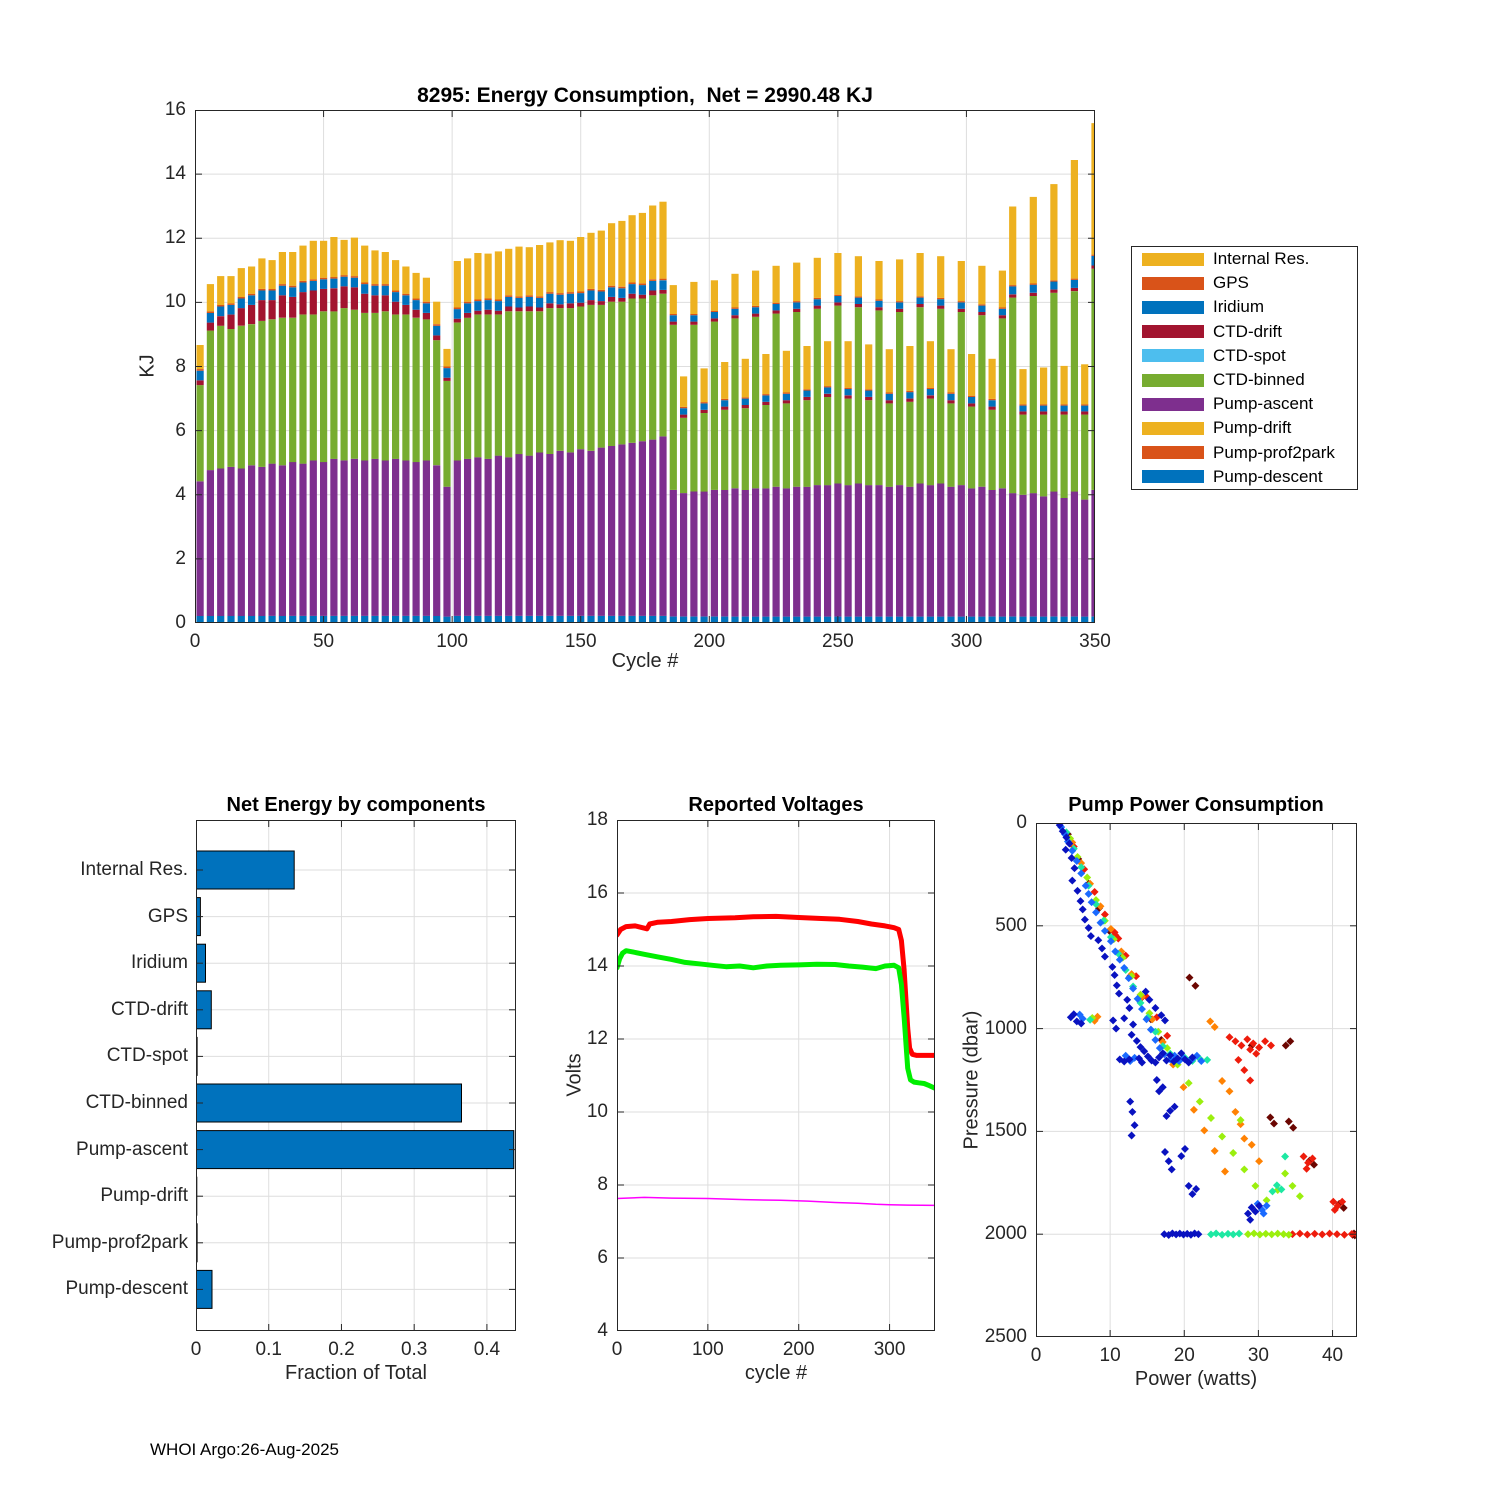 The height and width of the screenshot is (1500, 1500). What do you see at coordinates (196, 1349) in the screenshot?
I see `net-energy-x-tick-label: 0` at bounding box center [196, 1349].